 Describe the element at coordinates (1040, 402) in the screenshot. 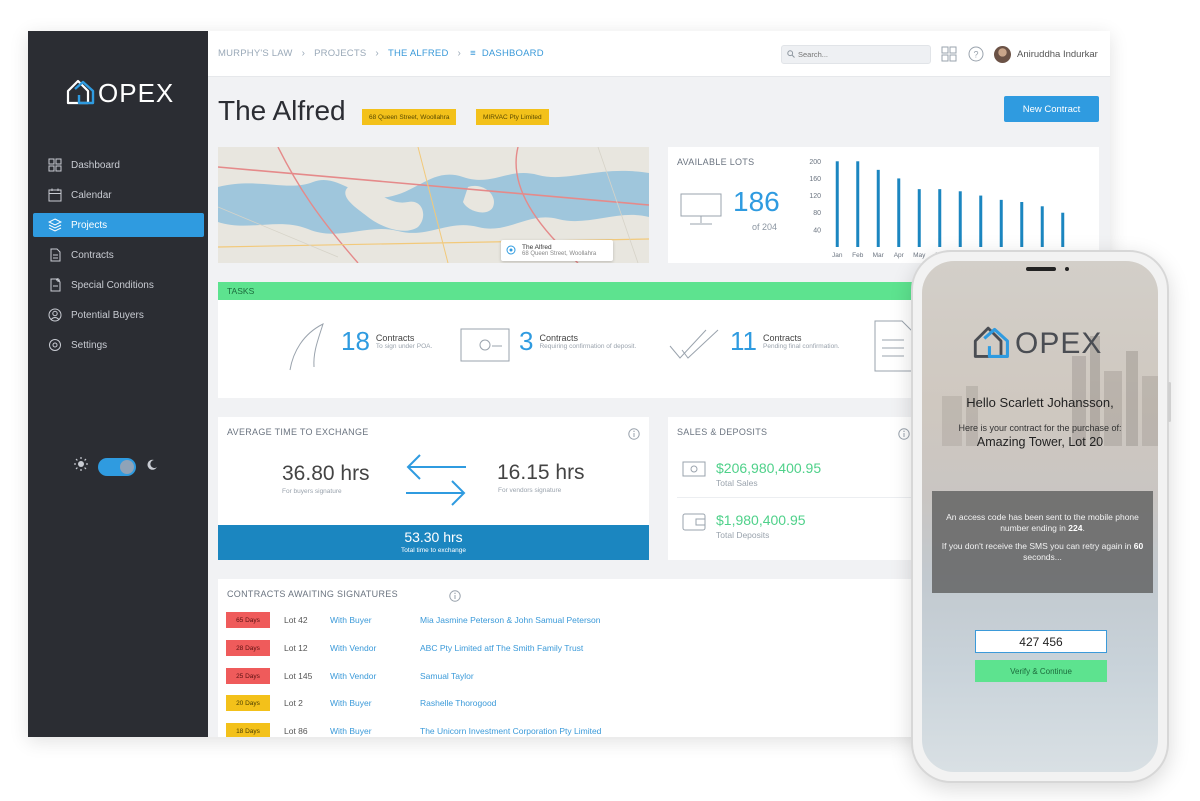

I see `greeting: Hello Scarlett Johansson,` at that location.